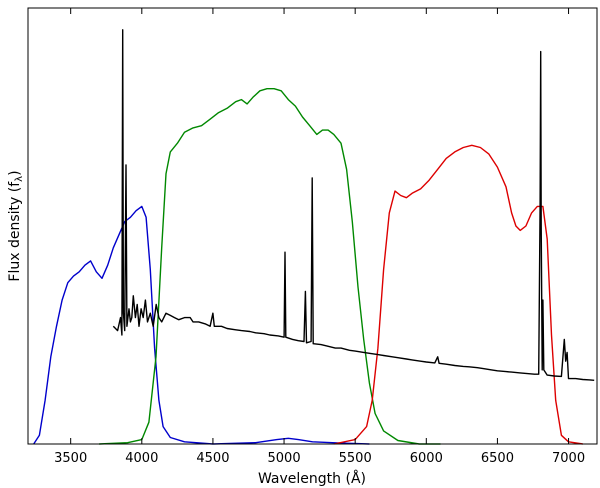 Image resolution: width=600 pixels, height=488 pixels. What do you see at coordinates (15, 172) in the screenshot?
I see `y-axis-label-close: )` at bounding box center [15, 172].